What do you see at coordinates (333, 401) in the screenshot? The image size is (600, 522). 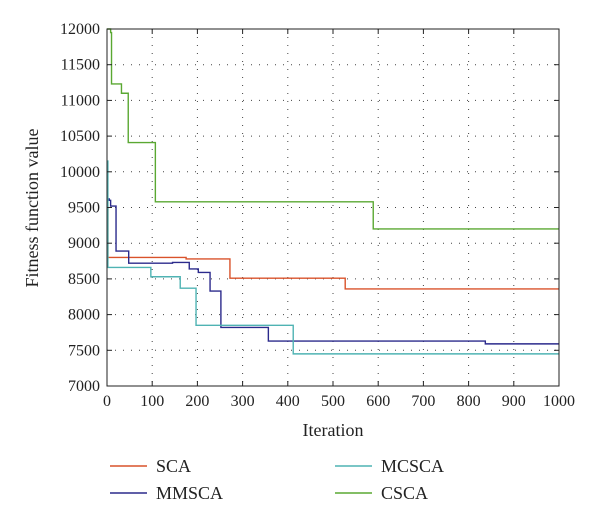 I see `x-tick-label: 500` at bounding box center [333, 401].